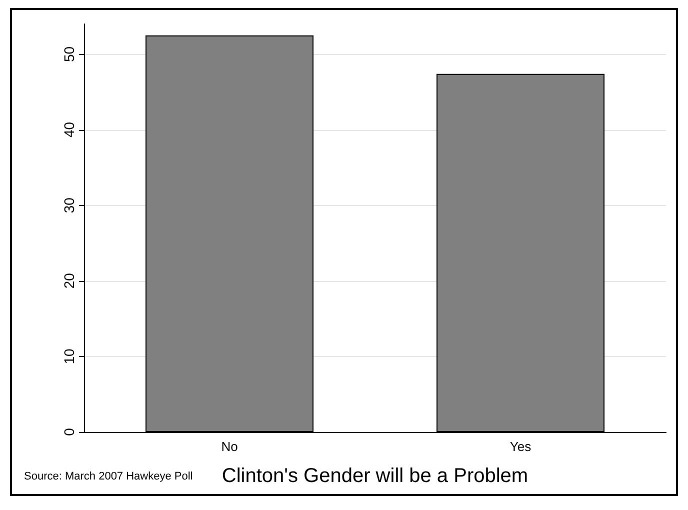  What do you see at coordinates (229, 446) in the screenshot?
I see `x-tick-label: No` at bounding box center [229, 446].